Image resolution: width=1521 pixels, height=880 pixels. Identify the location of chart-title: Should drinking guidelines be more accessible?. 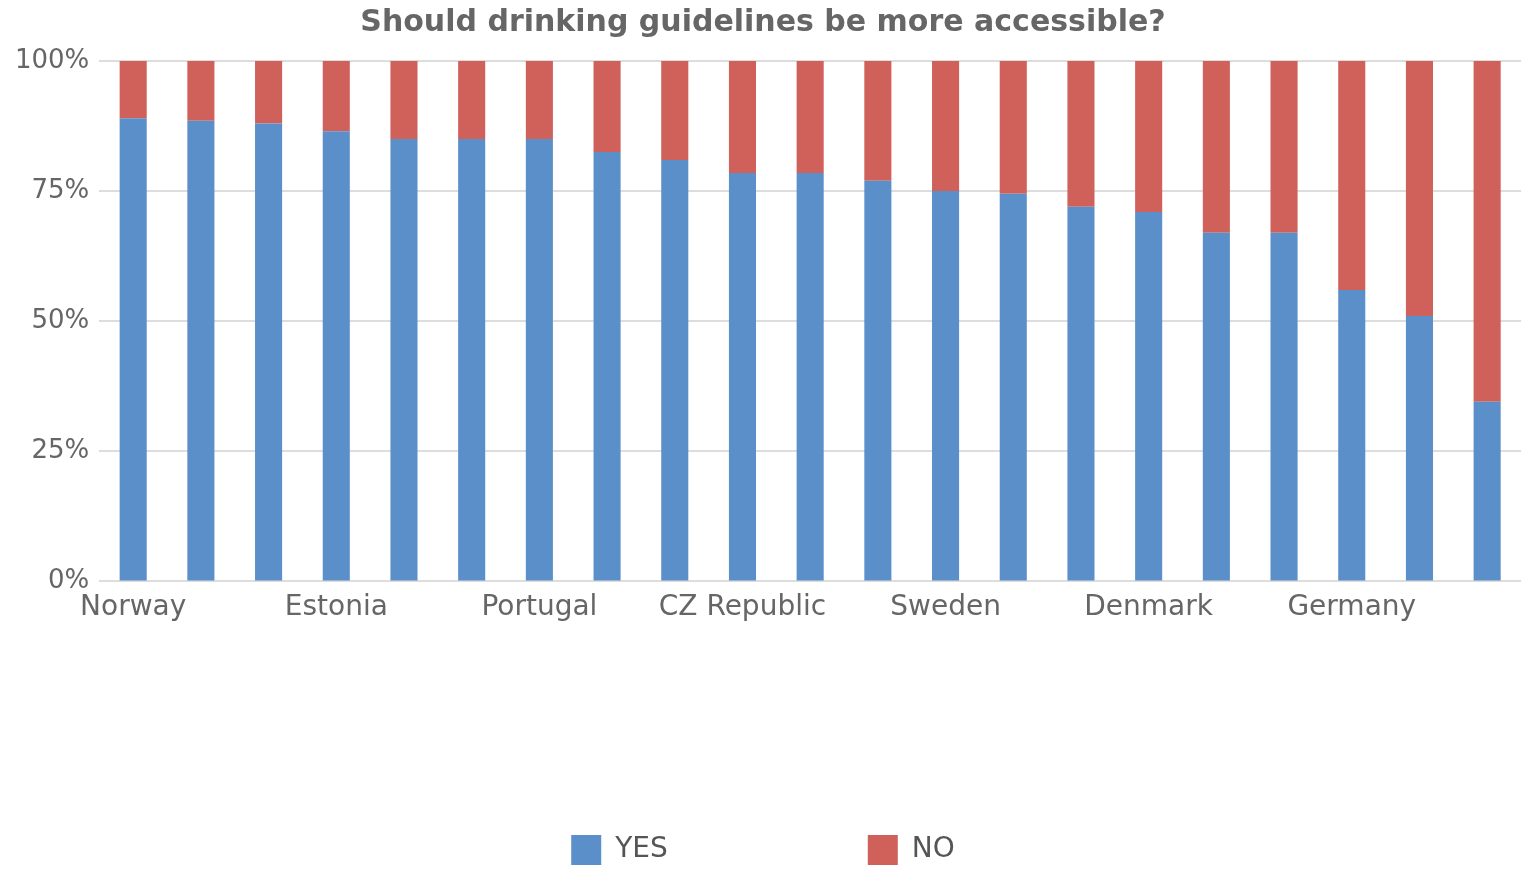
(763, 20).